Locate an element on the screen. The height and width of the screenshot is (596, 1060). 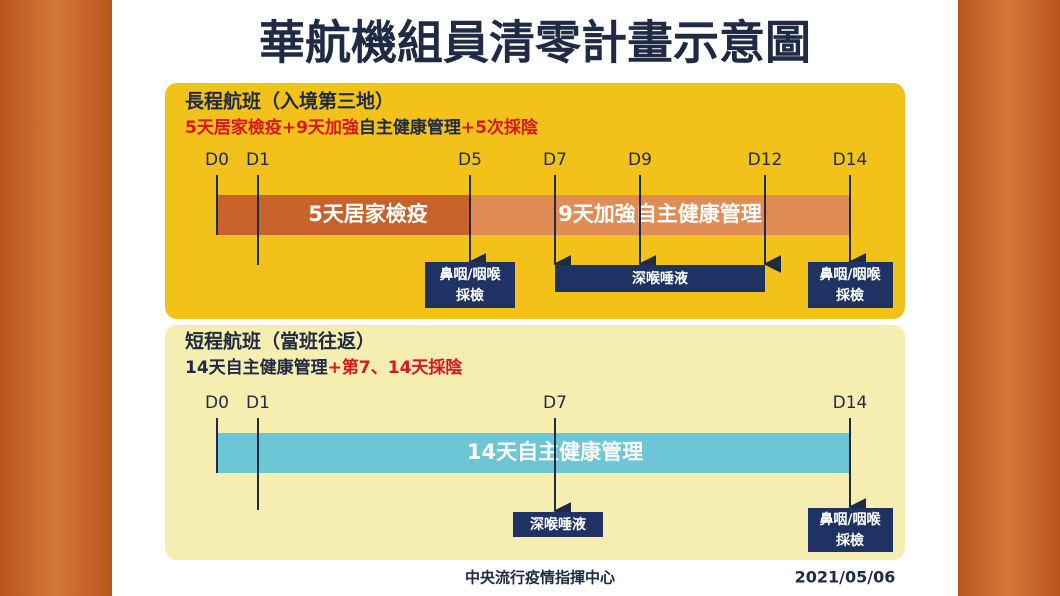
side-left is located at coordinates (56, 298).